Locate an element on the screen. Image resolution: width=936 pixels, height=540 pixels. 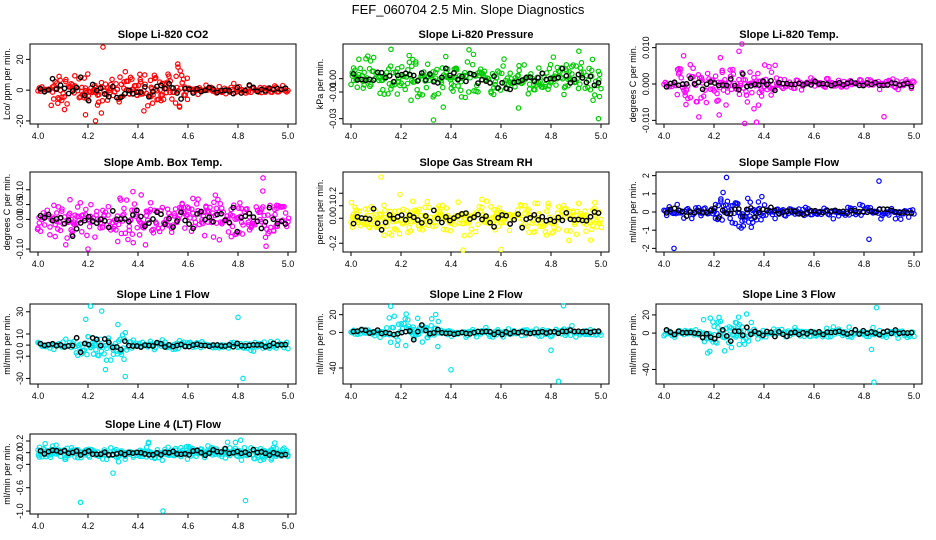
plot-frame is located at coordinates (163, 212).